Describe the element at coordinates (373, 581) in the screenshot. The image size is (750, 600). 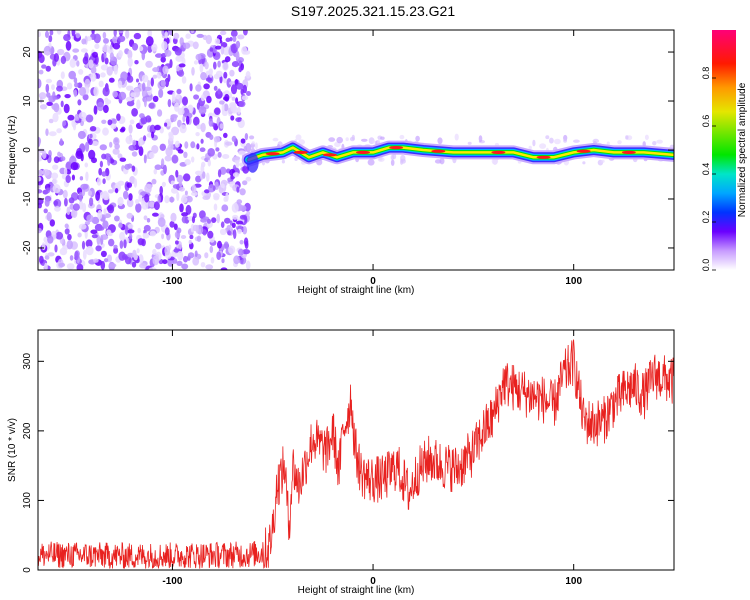
I see `snr-xtick-label: 0` at that location.